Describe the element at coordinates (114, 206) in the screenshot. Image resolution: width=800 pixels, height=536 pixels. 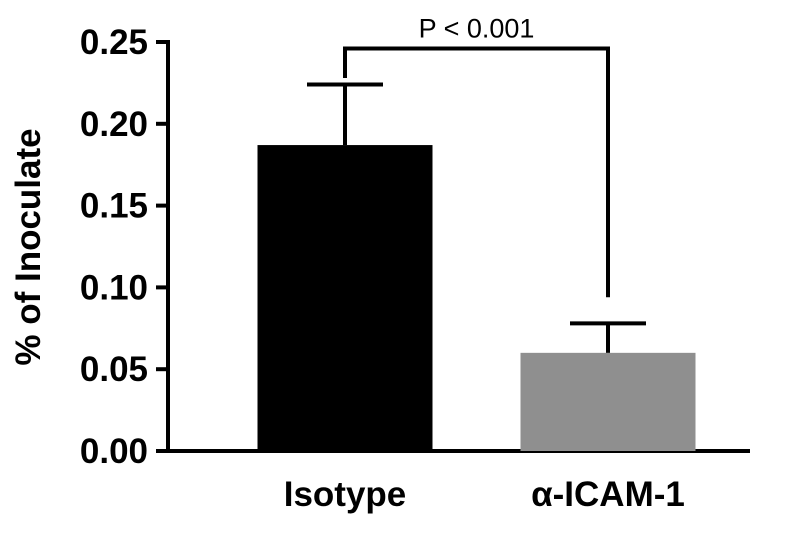
I see `y-tick-label: 0.15` at that location.